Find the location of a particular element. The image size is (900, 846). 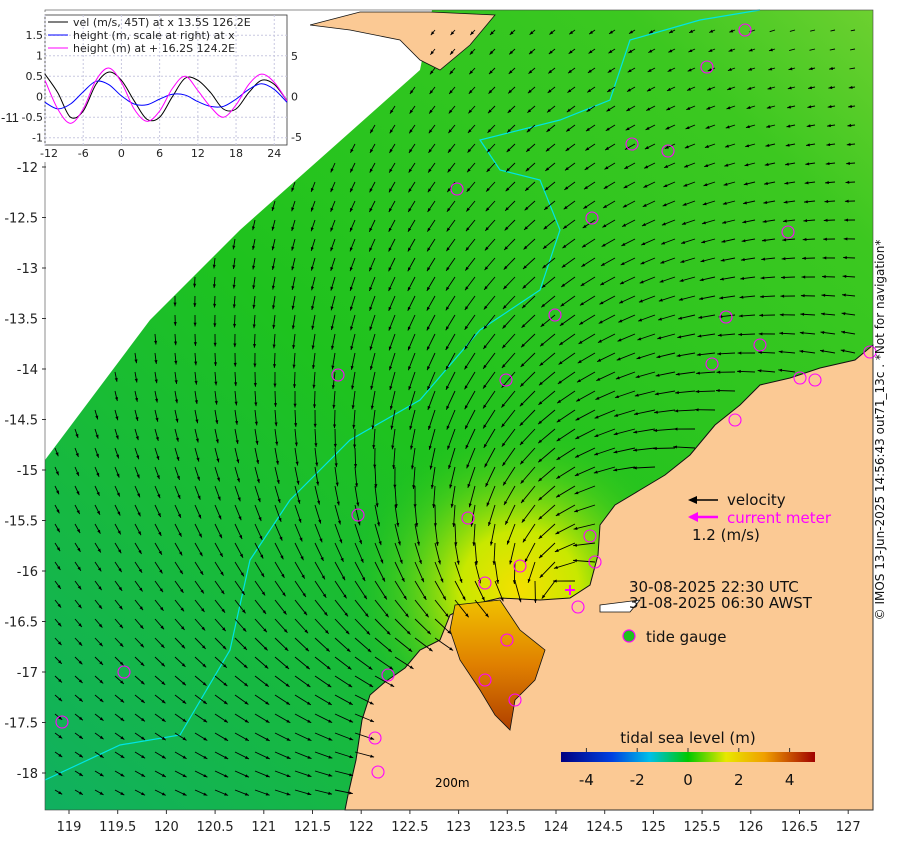

inset-y2-tick-label: 5 is located at coordinates (294, 56).